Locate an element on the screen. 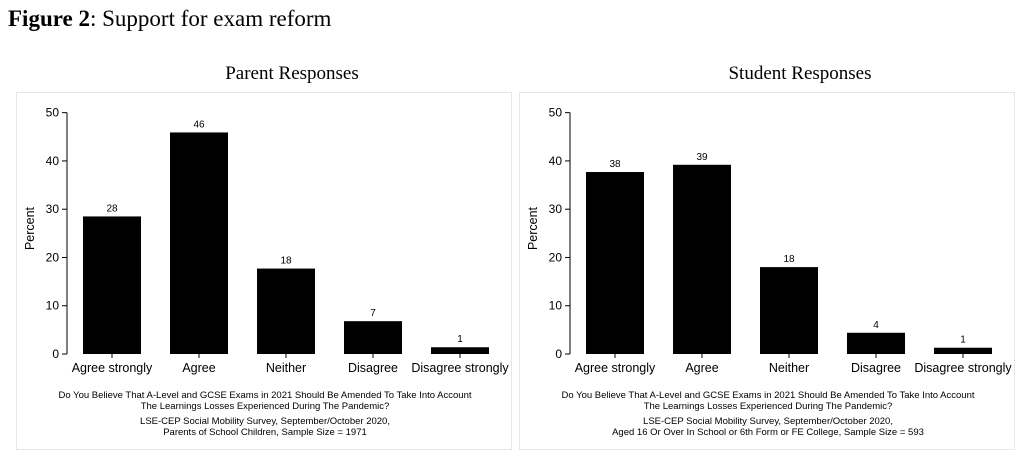  parent-x-tick-label-4: Disagree strongly is located at coordinates (460, 368).